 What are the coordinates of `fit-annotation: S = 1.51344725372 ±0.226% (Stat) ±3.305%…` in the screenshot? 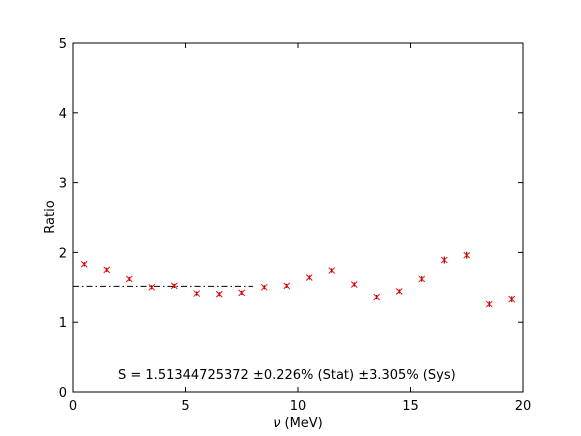 It's located at (287, 375).